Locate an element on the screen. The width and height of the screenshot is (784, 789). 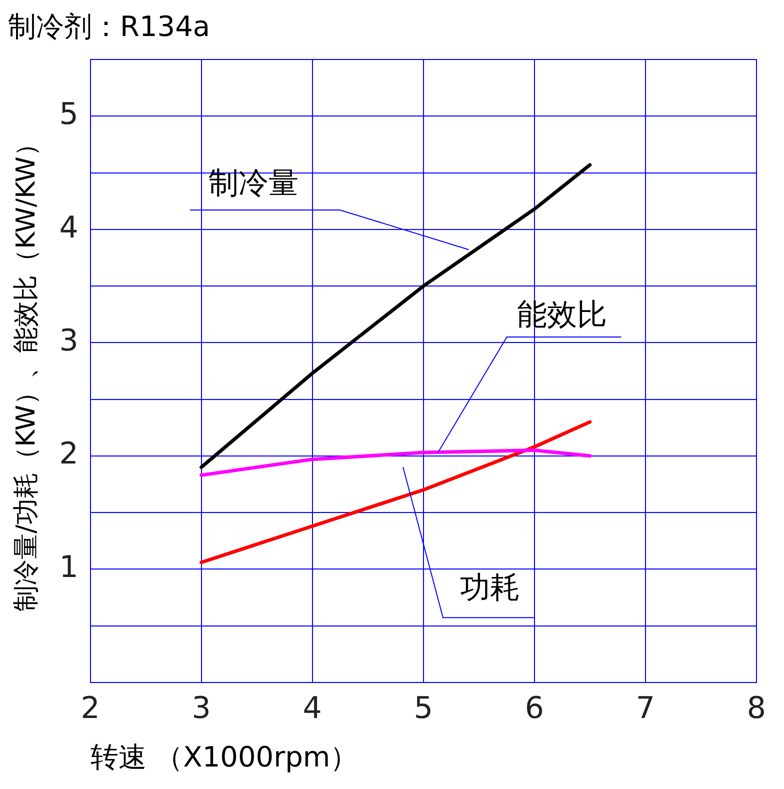
y-axis-title: 制冷量/功耗（KW）、能效比（KW/KW） is located at coordinates (26, 371).